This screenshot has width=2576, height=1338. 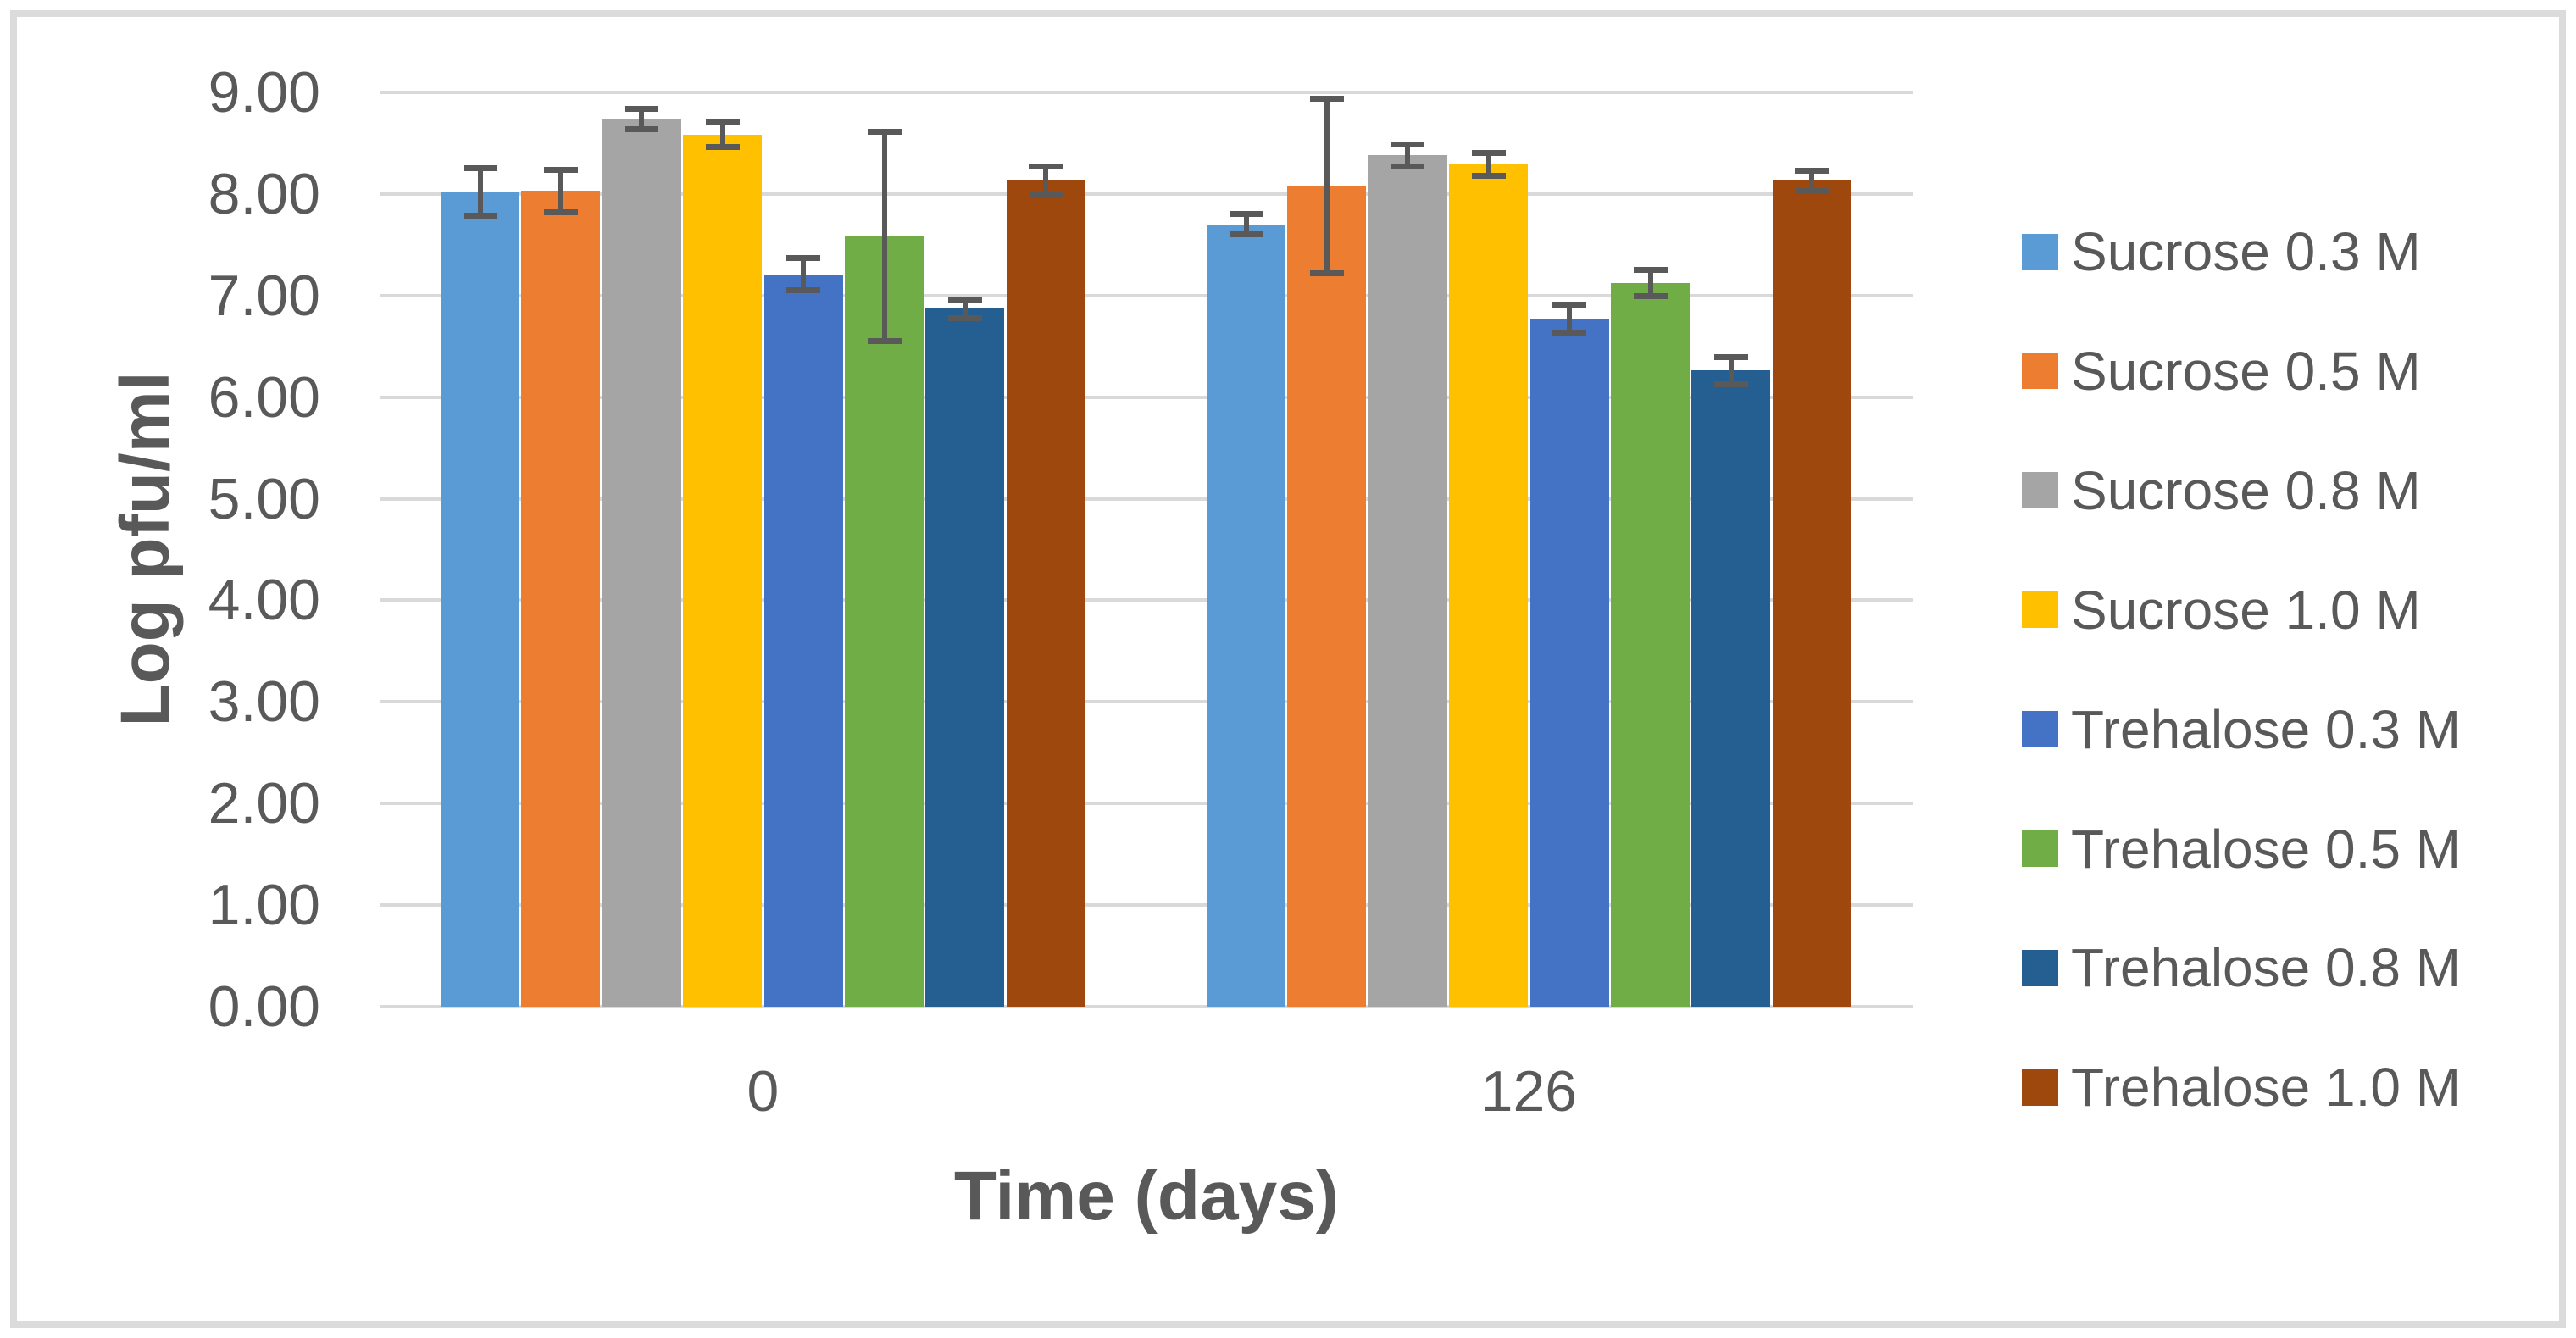 I want to click on legend-item-trehalose-1-0-m: Trehalose 1.0 M, so click(x=2241, y=1087).